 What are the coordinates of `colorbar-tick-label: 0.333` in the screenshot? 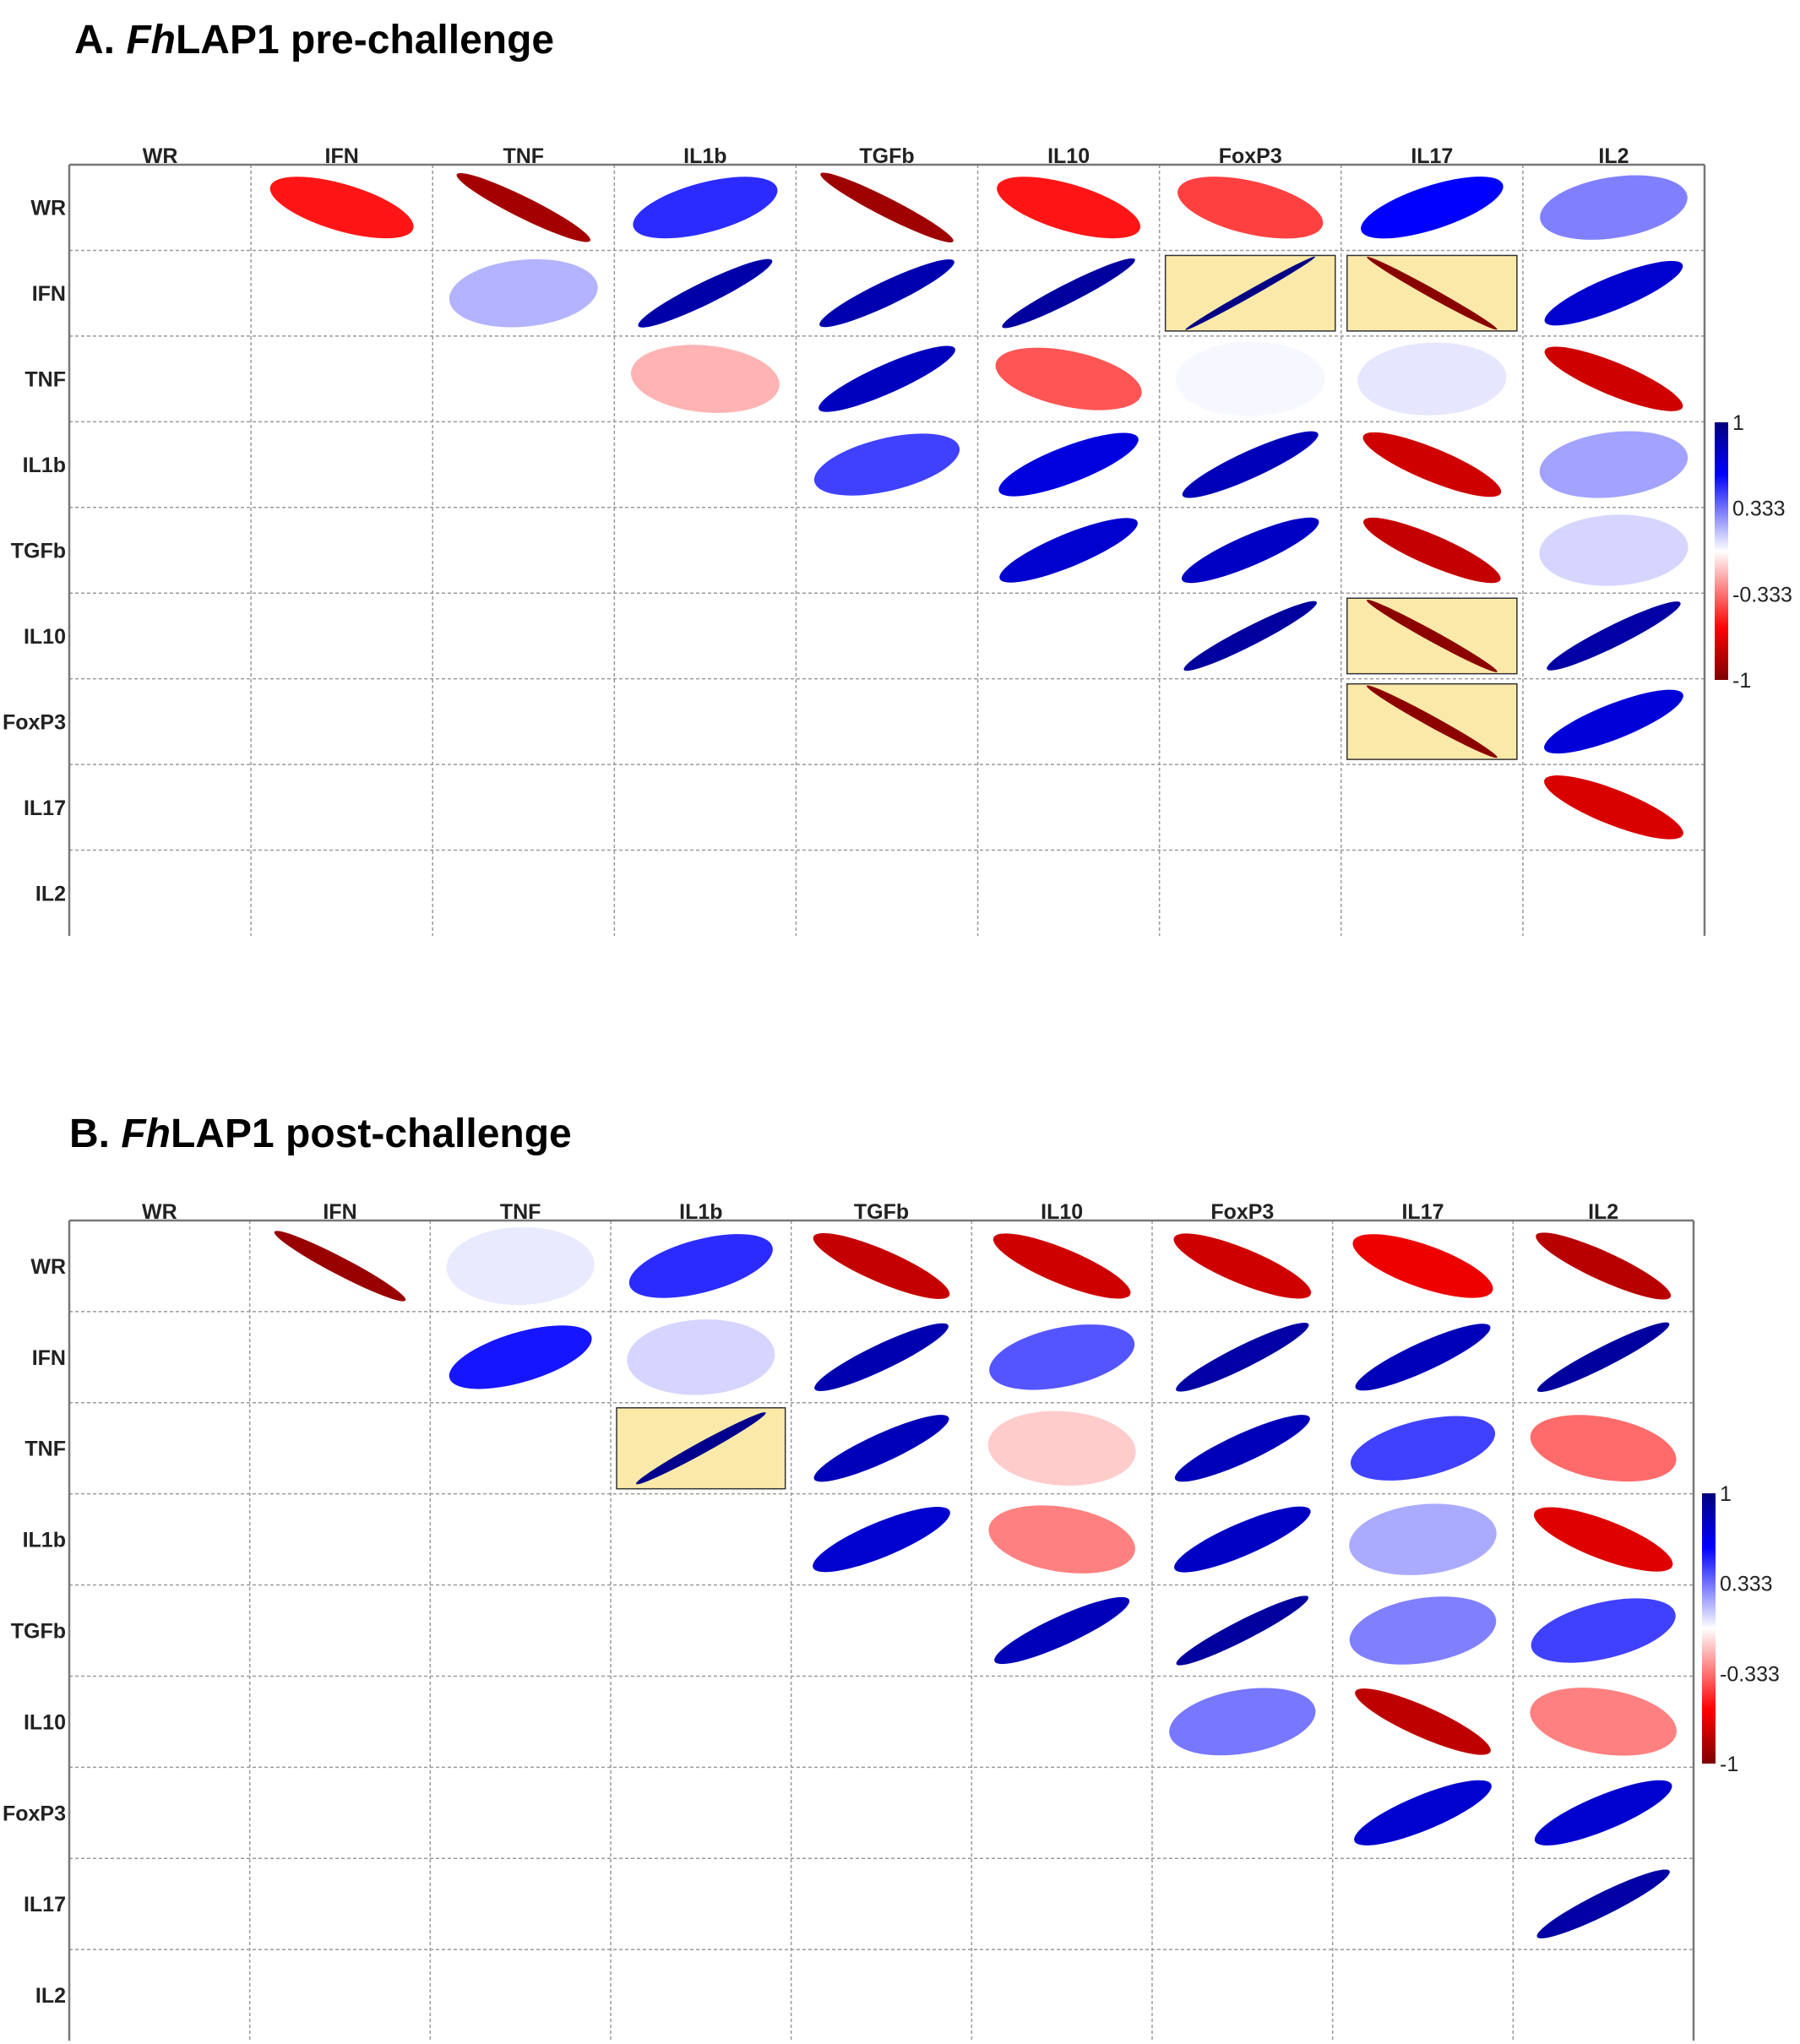 It's located at (1759, 509).